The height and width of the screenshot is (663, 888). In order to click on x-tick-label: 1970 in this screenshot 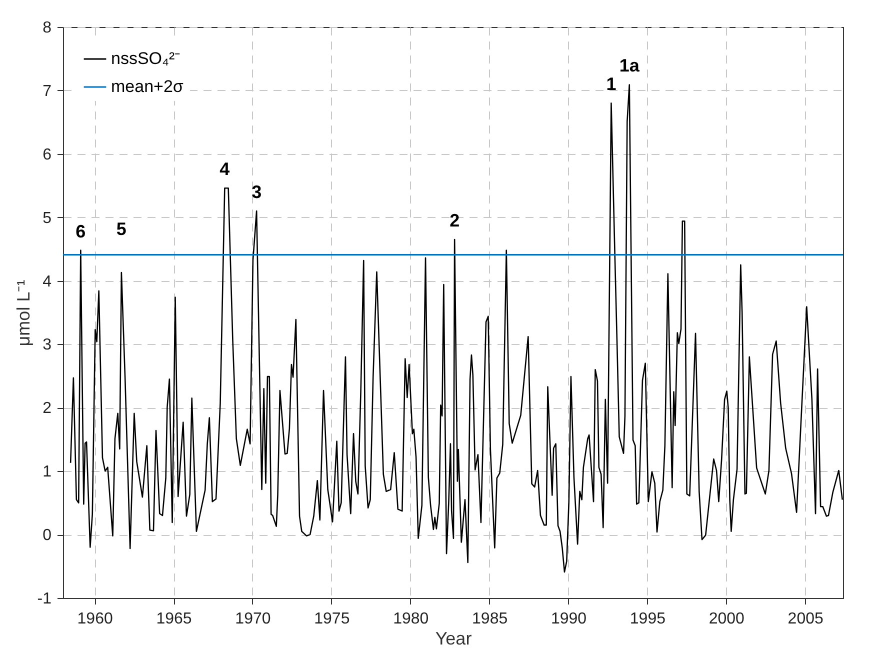, I will do `click(253, 619)`.